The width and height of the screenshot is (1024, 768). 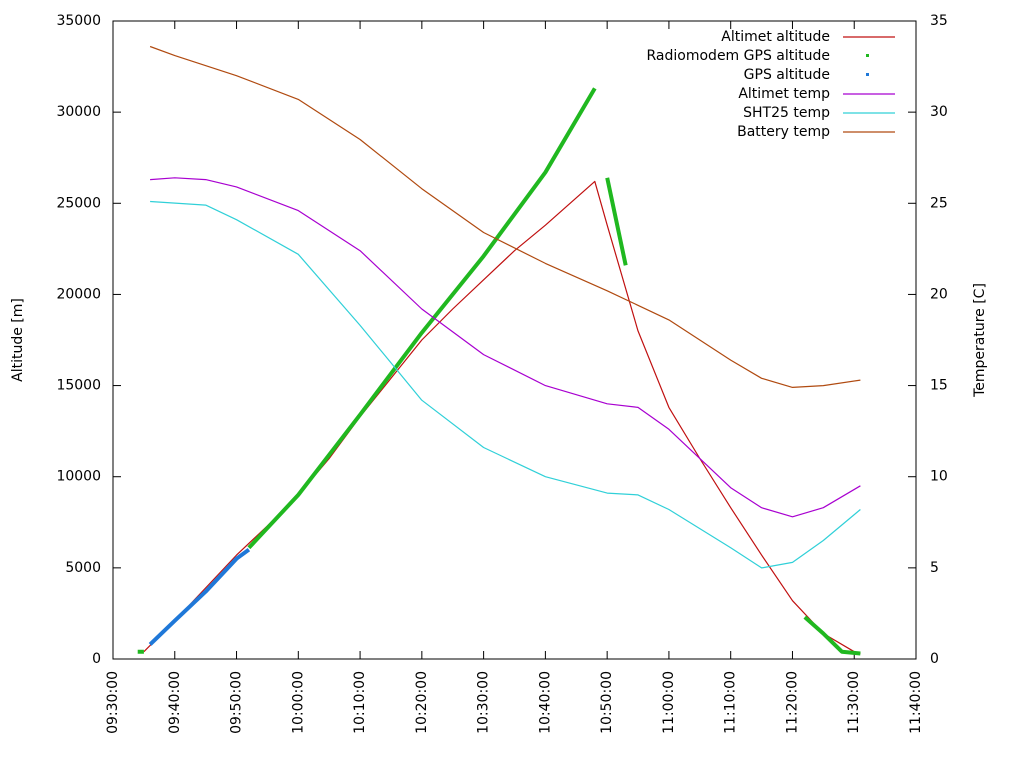 What do you see at coordinates (237, 702) in the screenshot?
I see `x-tick-label: 09:50:00` at bounding box center [237, 702].